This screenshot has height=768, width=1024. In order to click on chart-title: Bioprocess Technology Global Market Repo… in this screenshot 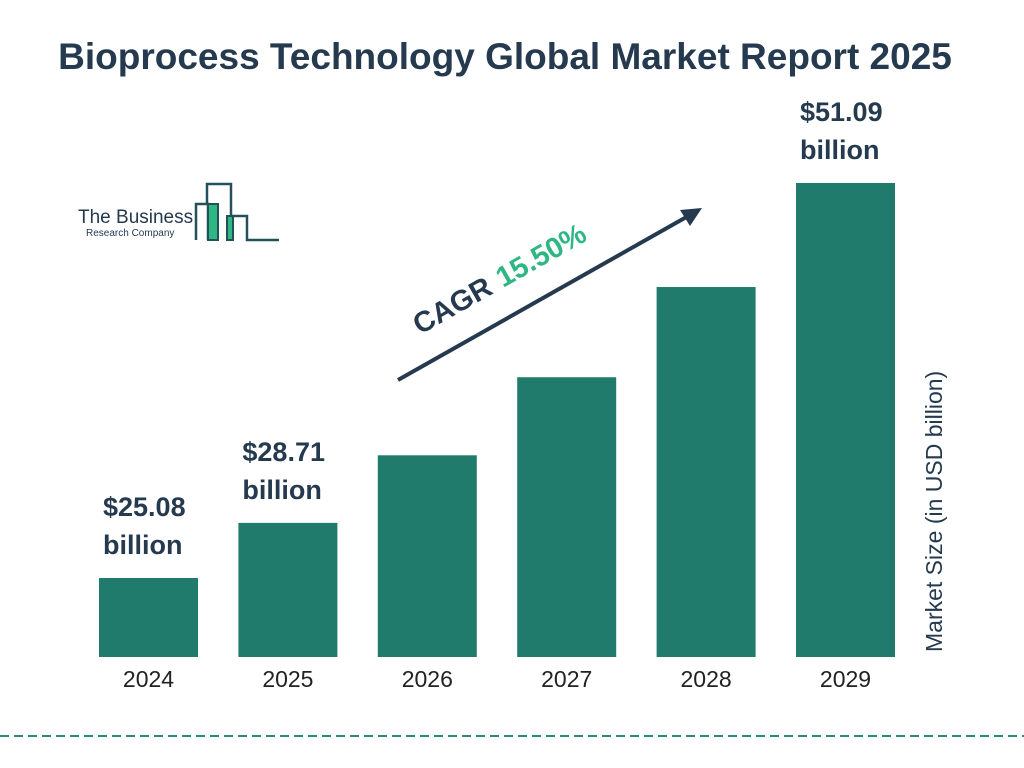, I will do `click(505, 56)`.